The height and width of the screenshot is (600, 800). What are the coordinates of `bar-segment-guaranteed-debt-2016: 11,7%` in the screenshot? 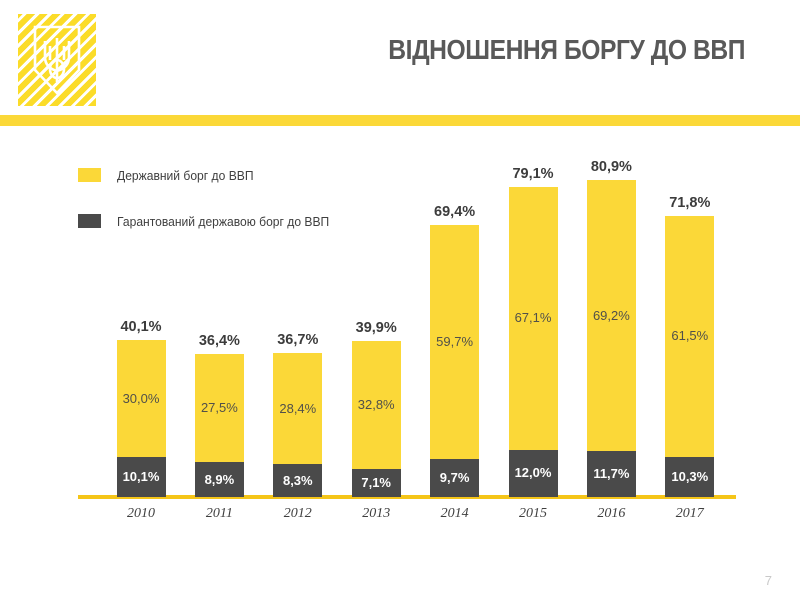 It's located at (611, 474).